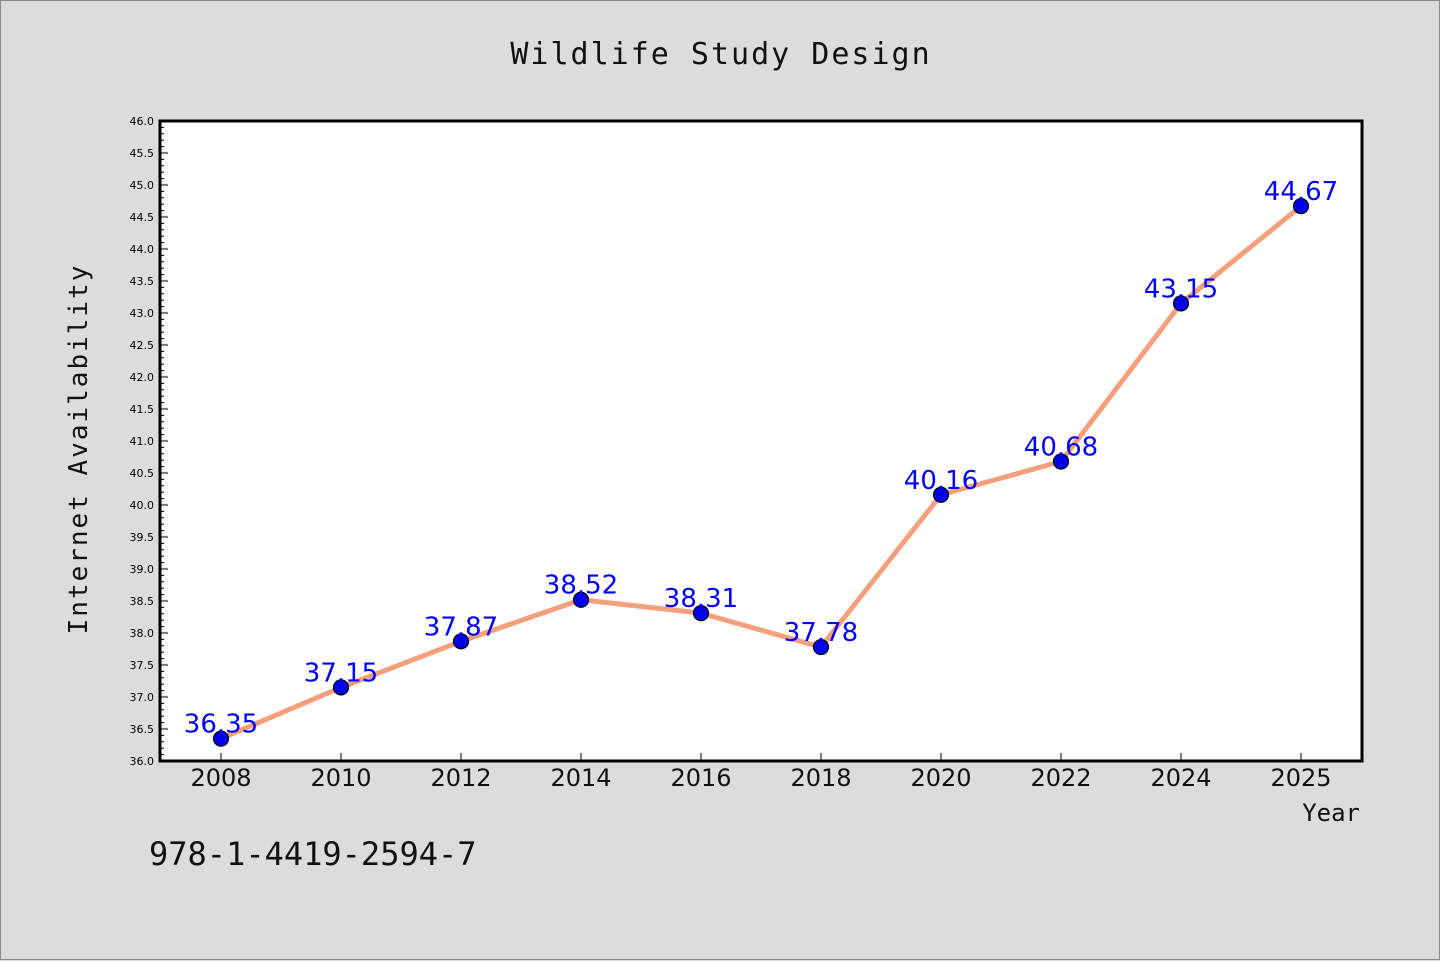 This screenshot has width=1440, height=961. I want to click on x-tick-label: 2012, so click(460, 778).